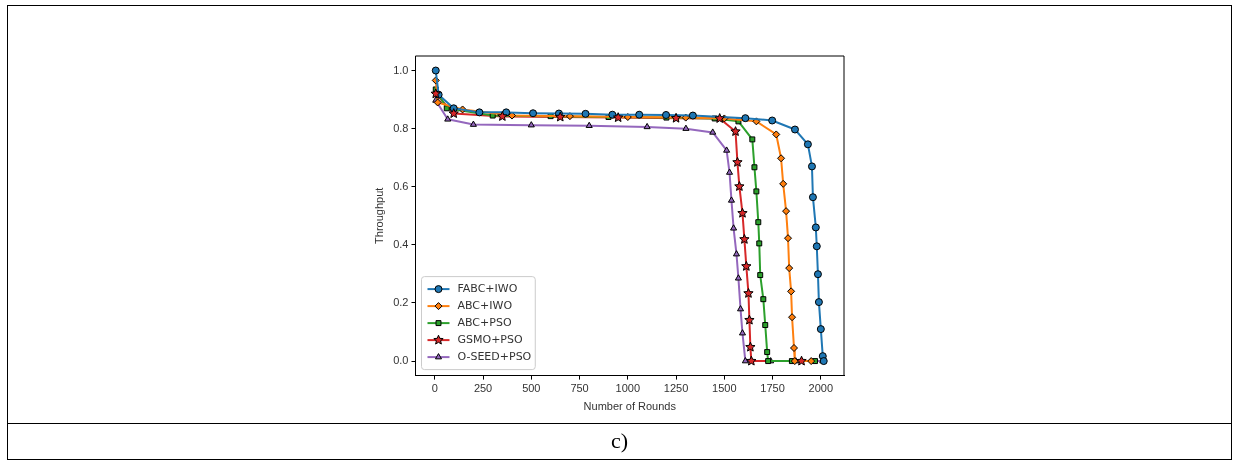 This screenshot has width=1239, height=465. I want to click on x-tick-label: 0, so click(434, 388).